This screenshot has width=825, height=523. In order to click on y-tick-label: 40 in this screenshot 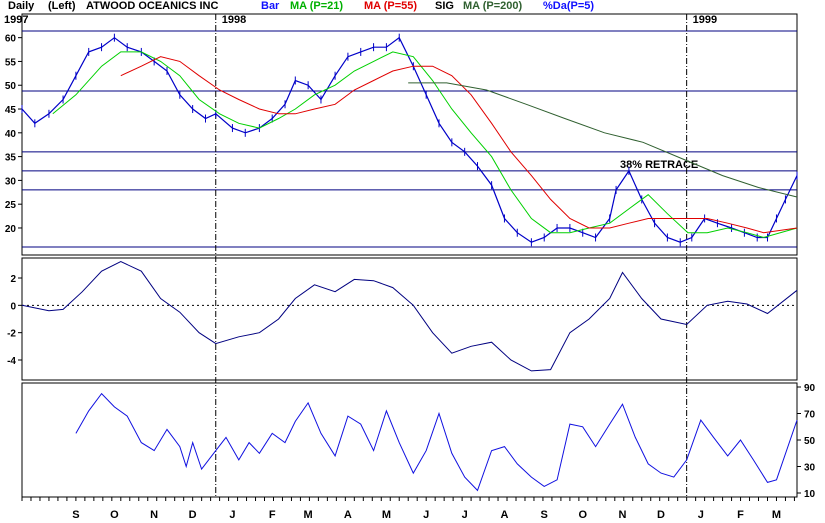, I will do `click(11, 134)`.